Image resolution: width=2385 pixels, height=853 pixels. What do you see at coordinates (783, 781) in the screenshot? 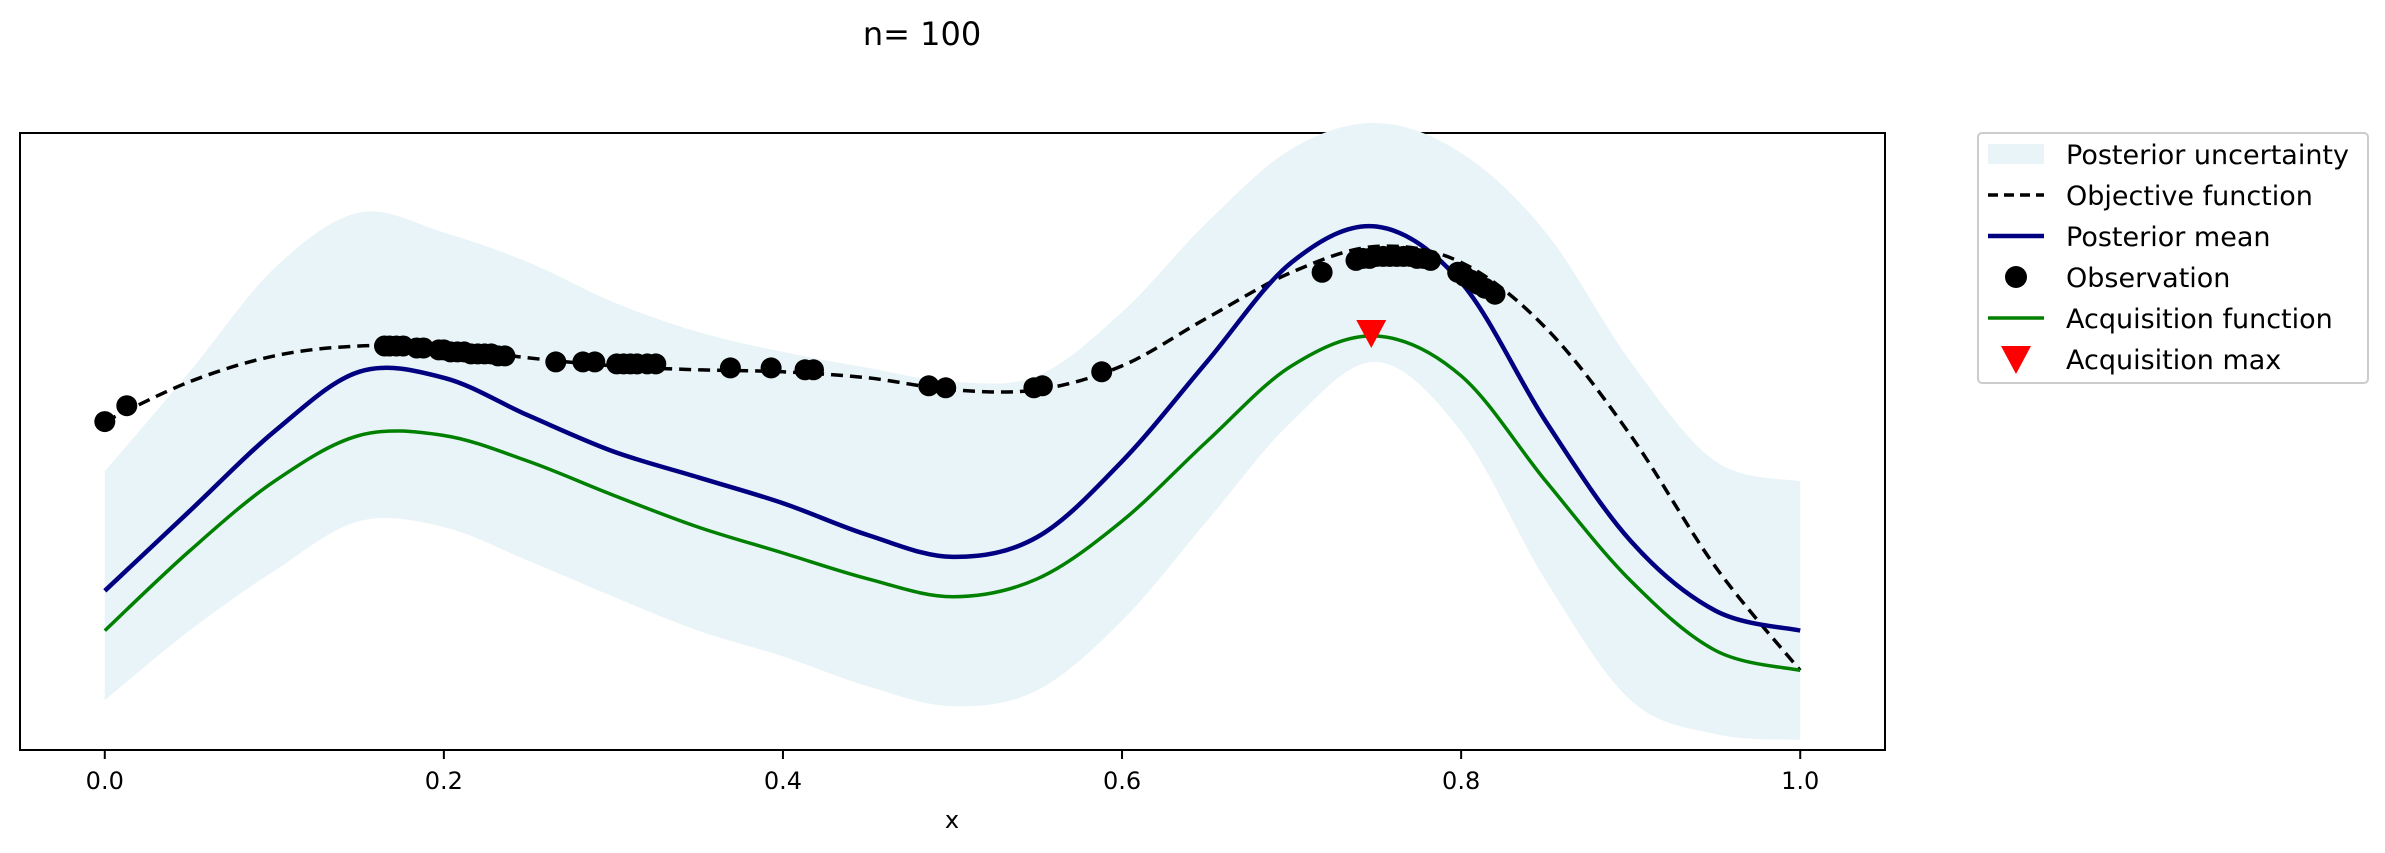
I see `x-tick-label: 0.4` at bounding box center [783, 781].